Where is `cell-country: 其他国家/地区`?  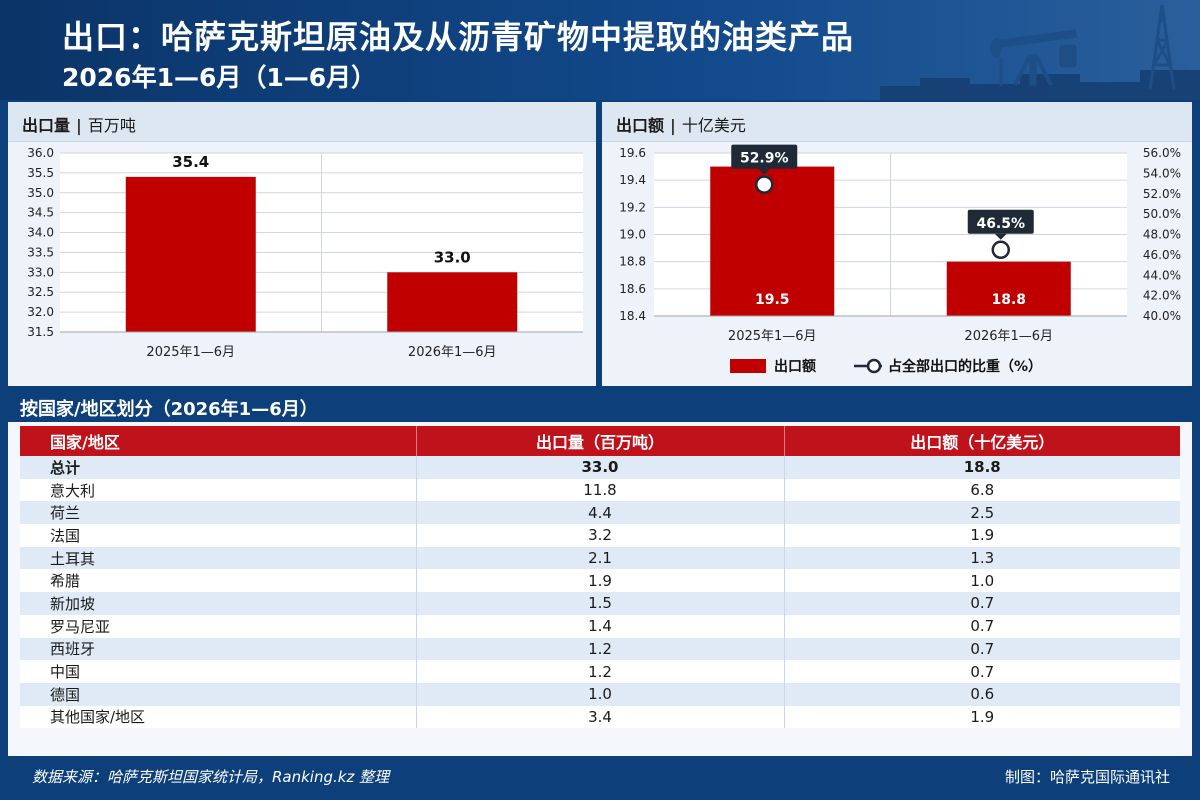 cell-country: 其他国家/地区 is located at coordinates (218, 717).